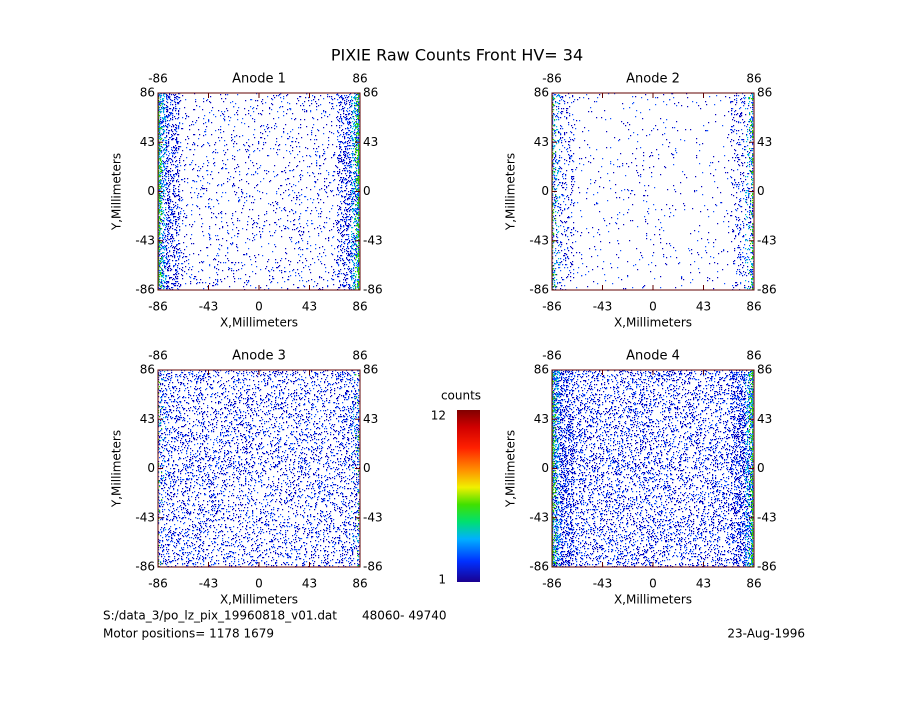 The image size is (913, 705). Describe the element at coordinates (442, 580) in the screenshot. I see `colorbar-tick-label: 1` at that location.